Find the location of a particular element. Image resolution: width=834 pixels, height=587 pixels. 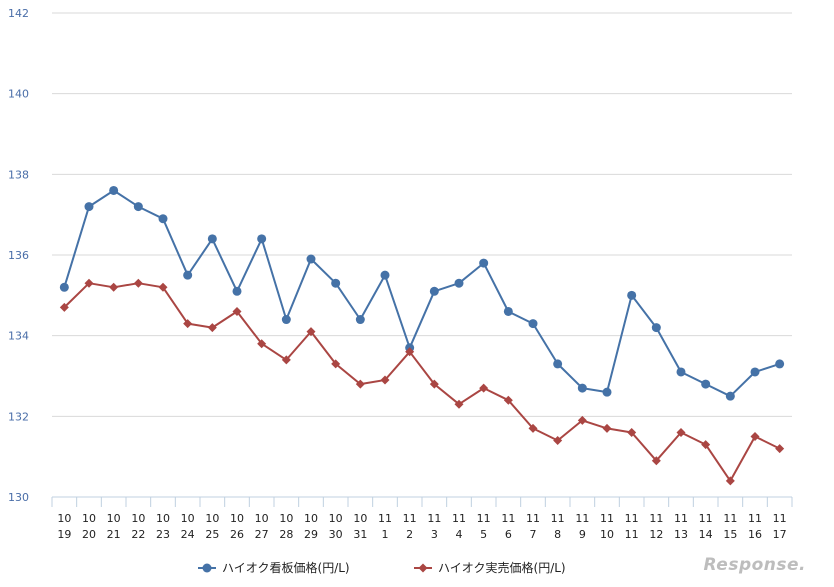

x-tick-label-day: 30 is located at coordinates (336, 534).